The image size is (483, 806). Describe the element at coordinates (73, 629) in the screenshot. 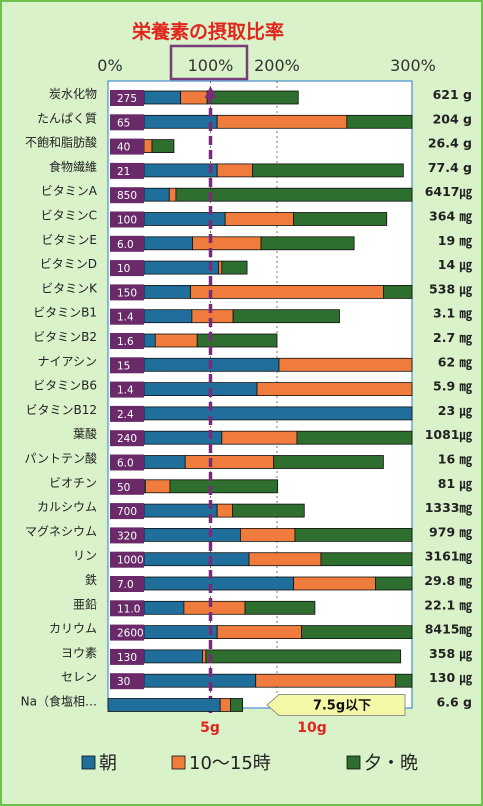

I see `row-23-label: カリウム` at that location.